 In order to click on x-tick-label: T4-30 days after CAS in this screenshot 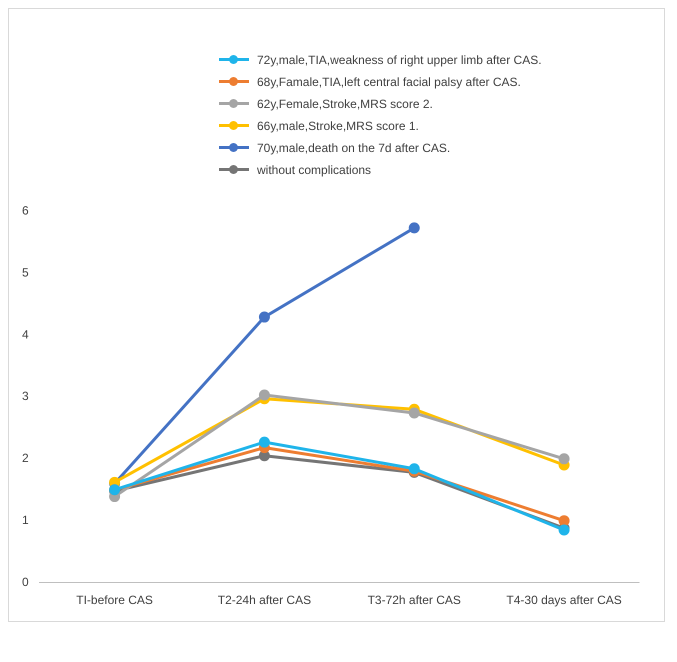, I will do `click(564, 600)`.